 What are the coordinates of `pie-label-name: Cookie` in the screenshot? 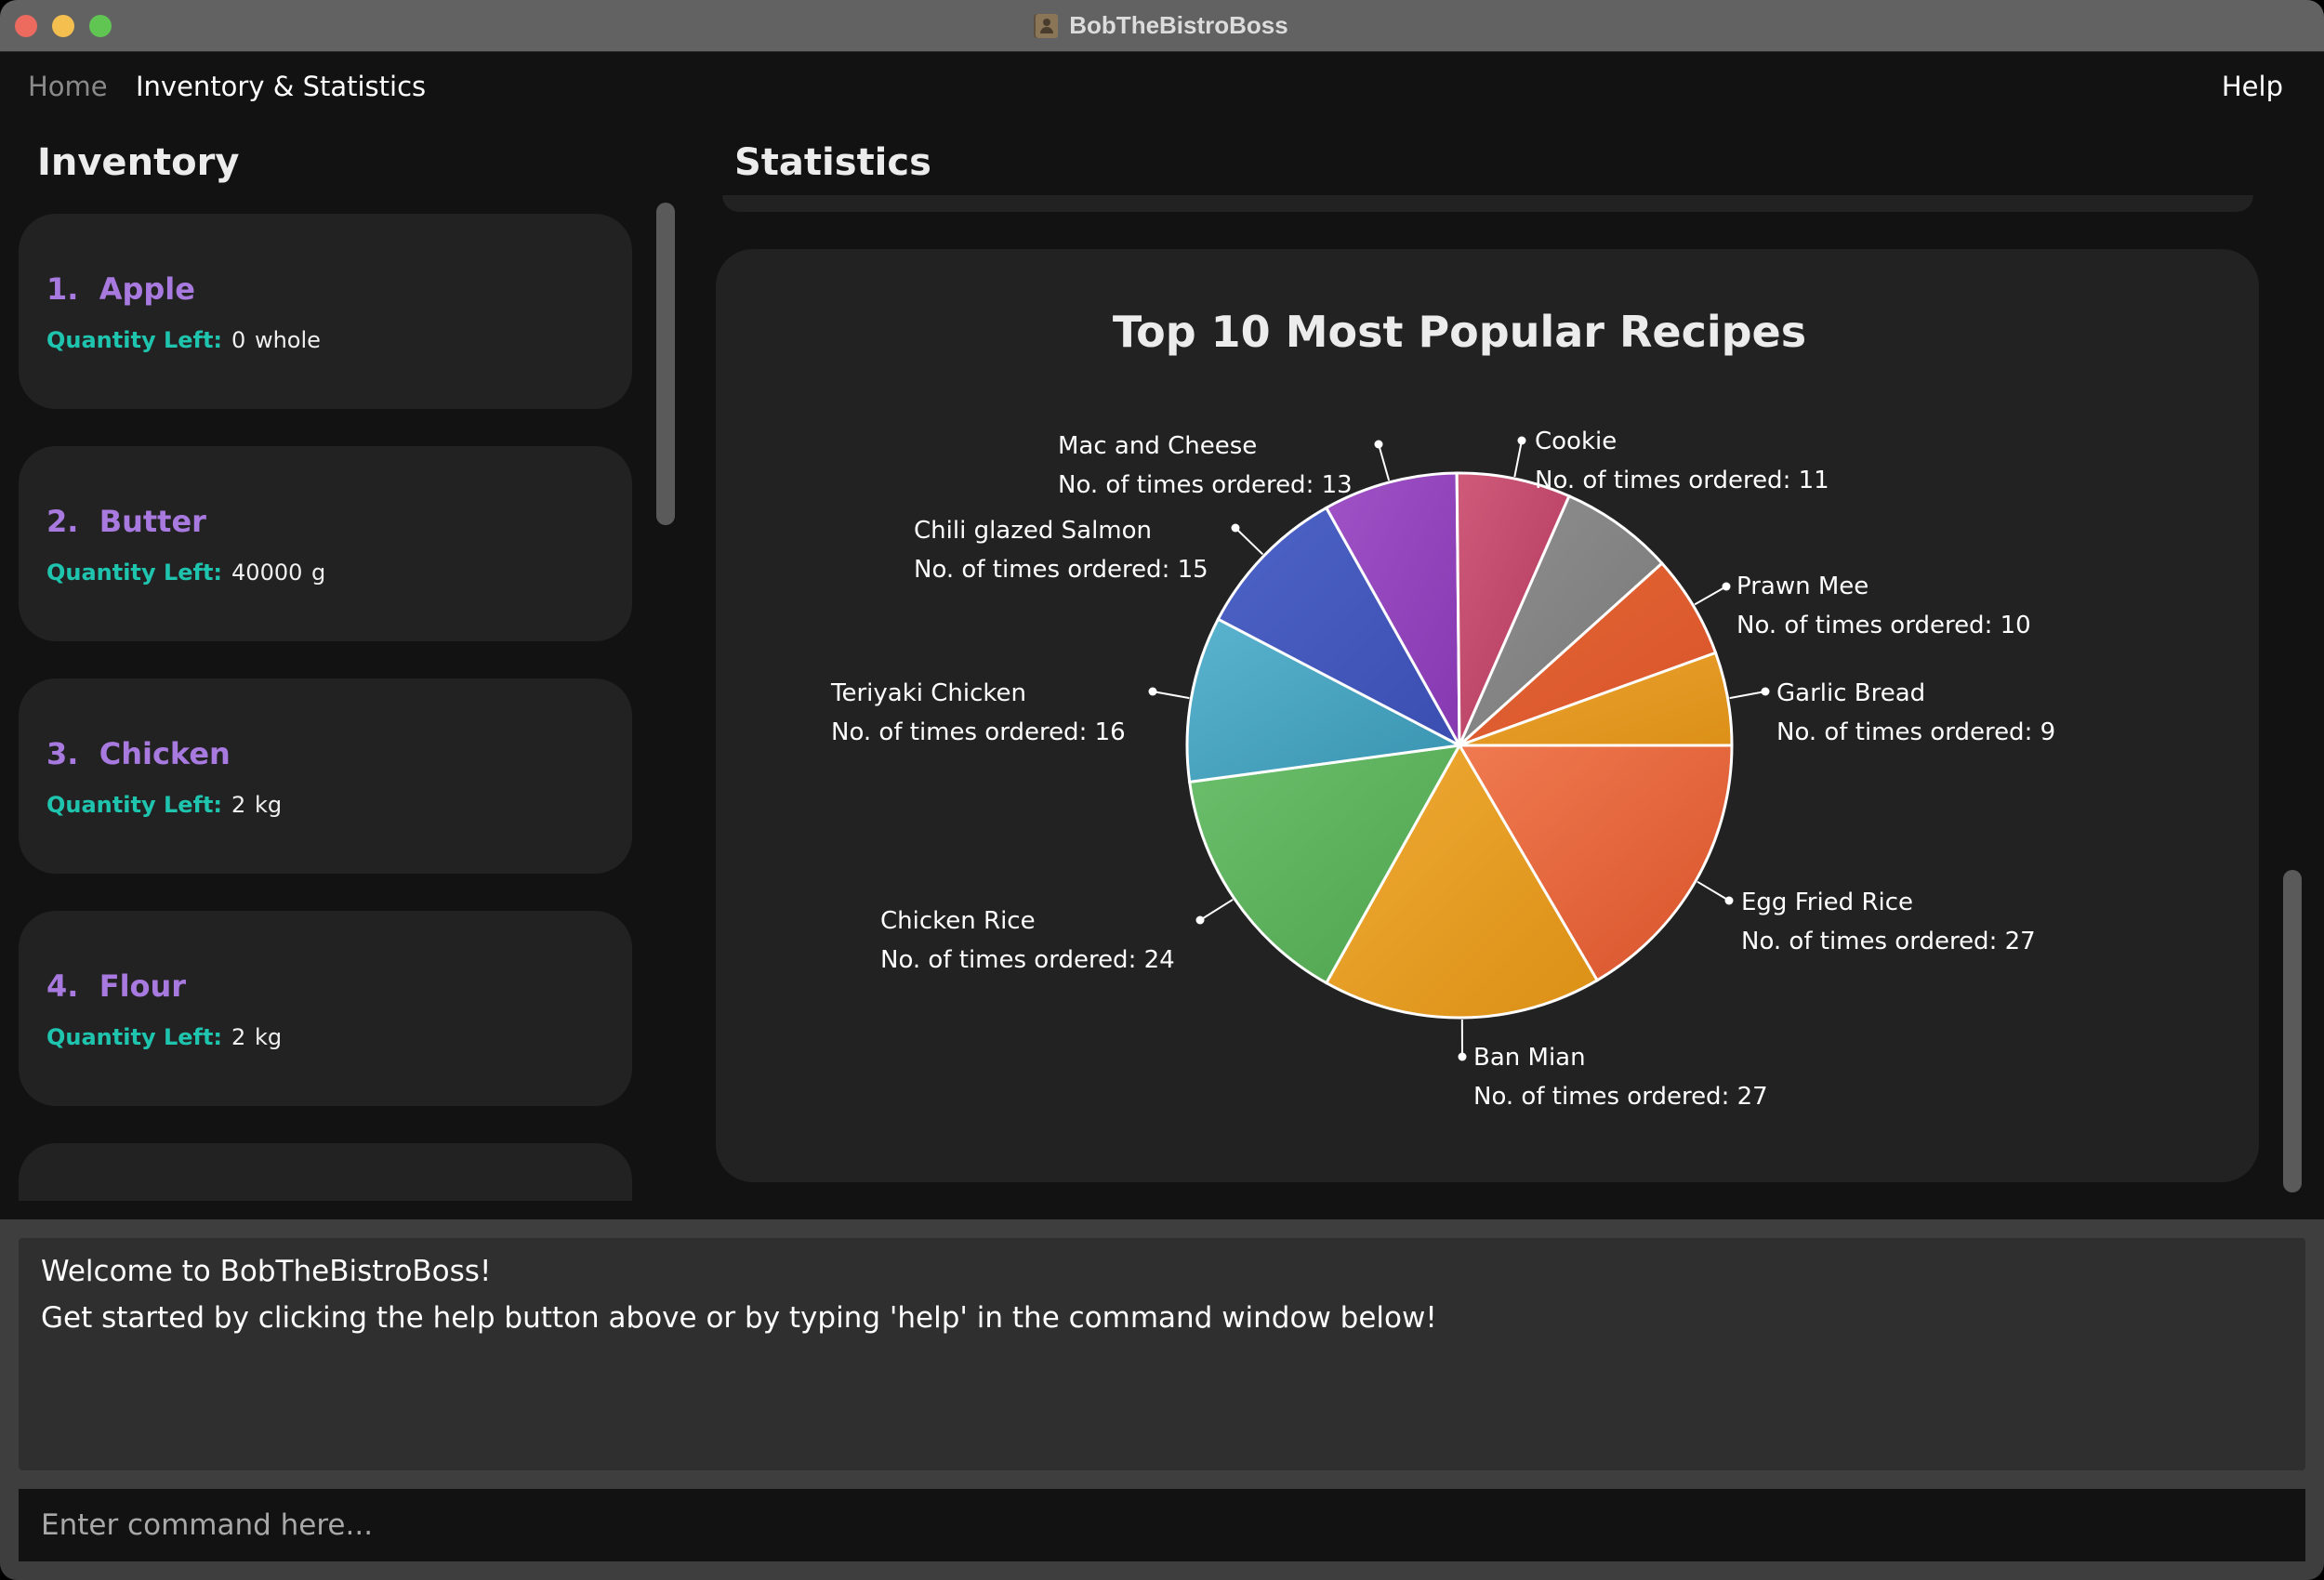 It's located at (1576, 441).